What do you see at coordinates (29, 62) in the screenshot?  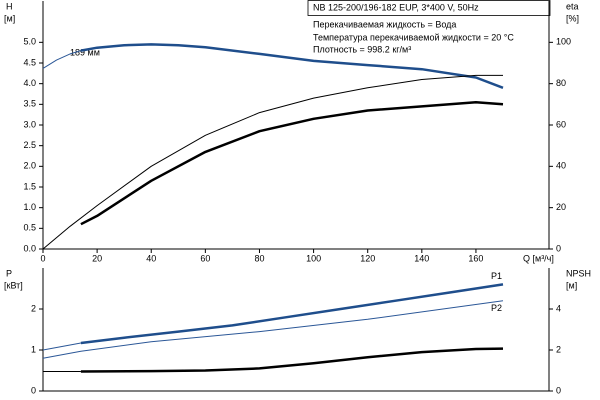 I see `y-tick-label: 4.5` at bounding box center [29, 62].